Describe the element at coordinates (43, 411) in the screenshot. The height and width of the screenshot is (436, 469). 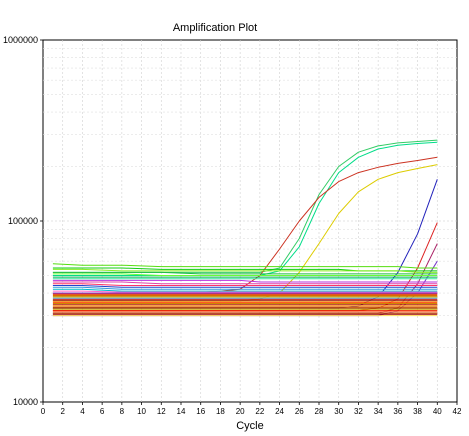
I see `x-tick-label: 0` at that location.